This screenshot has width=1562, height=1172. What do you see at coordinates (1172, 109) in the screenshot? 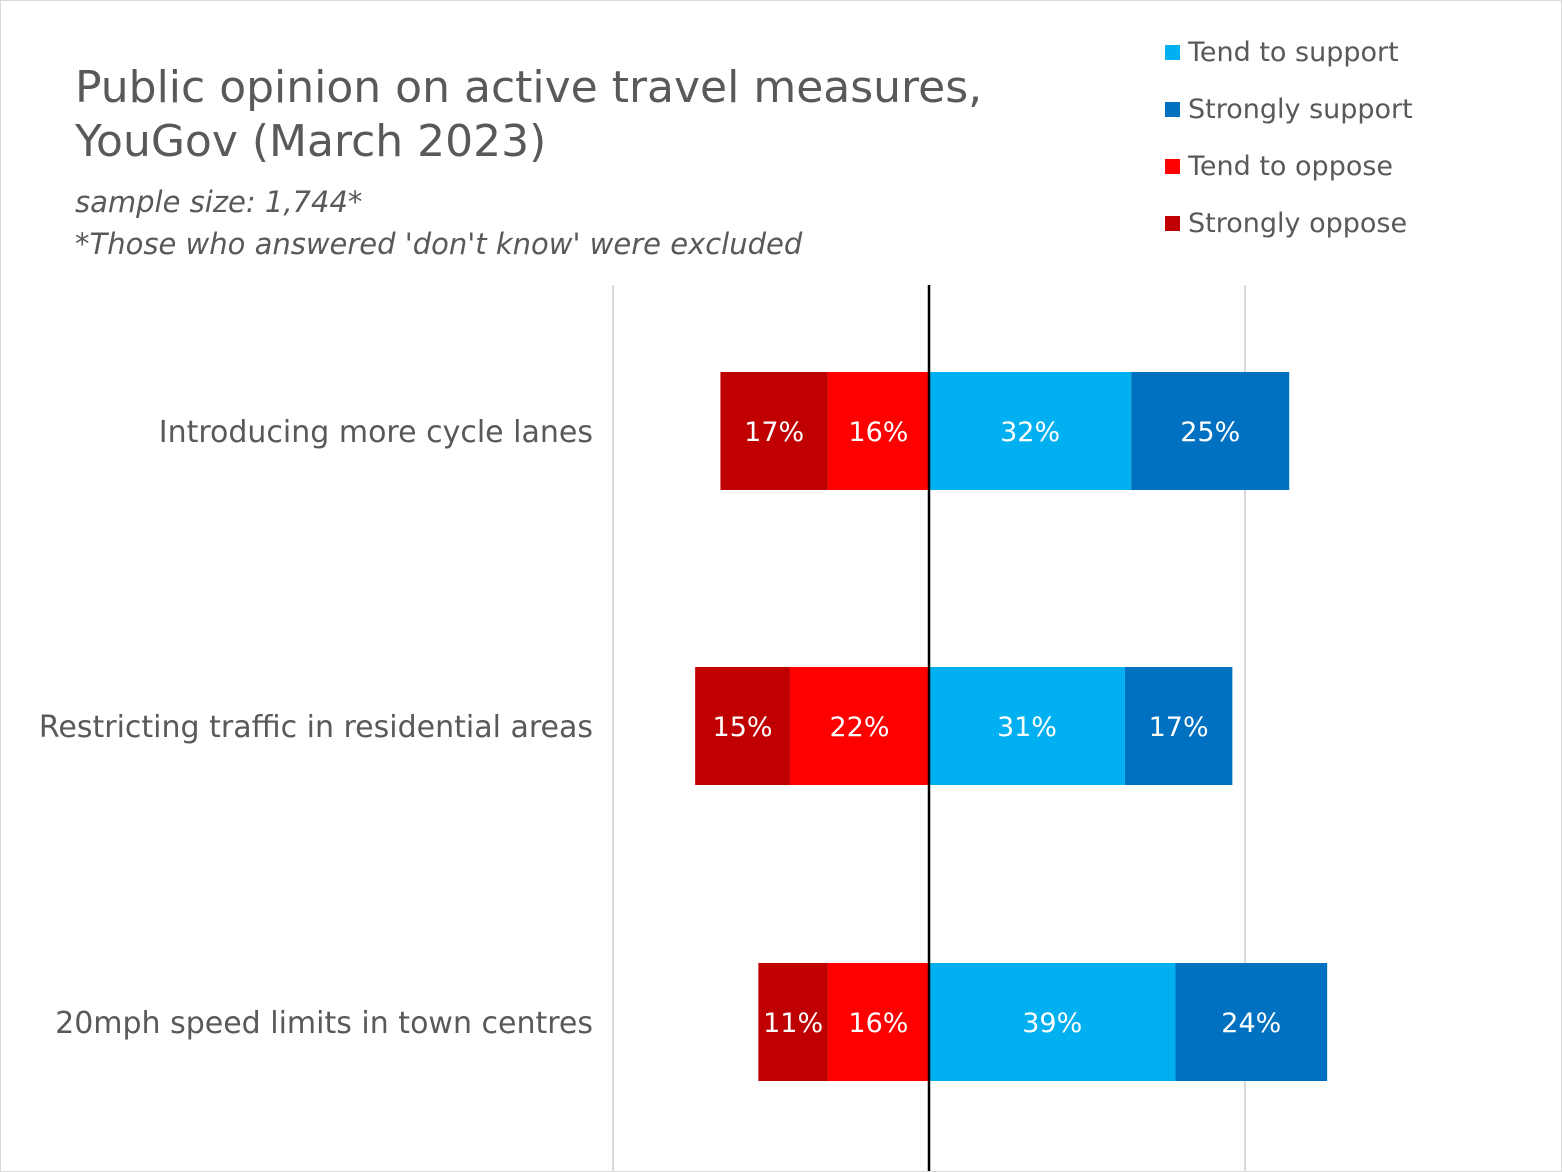
I see `legend-swatch-strongly-support` at bounding box center [1172, 109].